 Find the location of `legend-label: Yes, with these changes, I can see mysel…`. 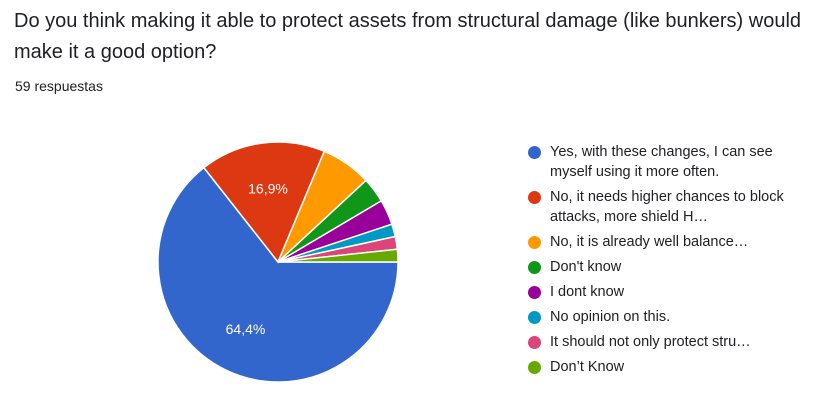

legend-label: Yes, with these changes, I can see mysel… is located at coordinates (661, 162).